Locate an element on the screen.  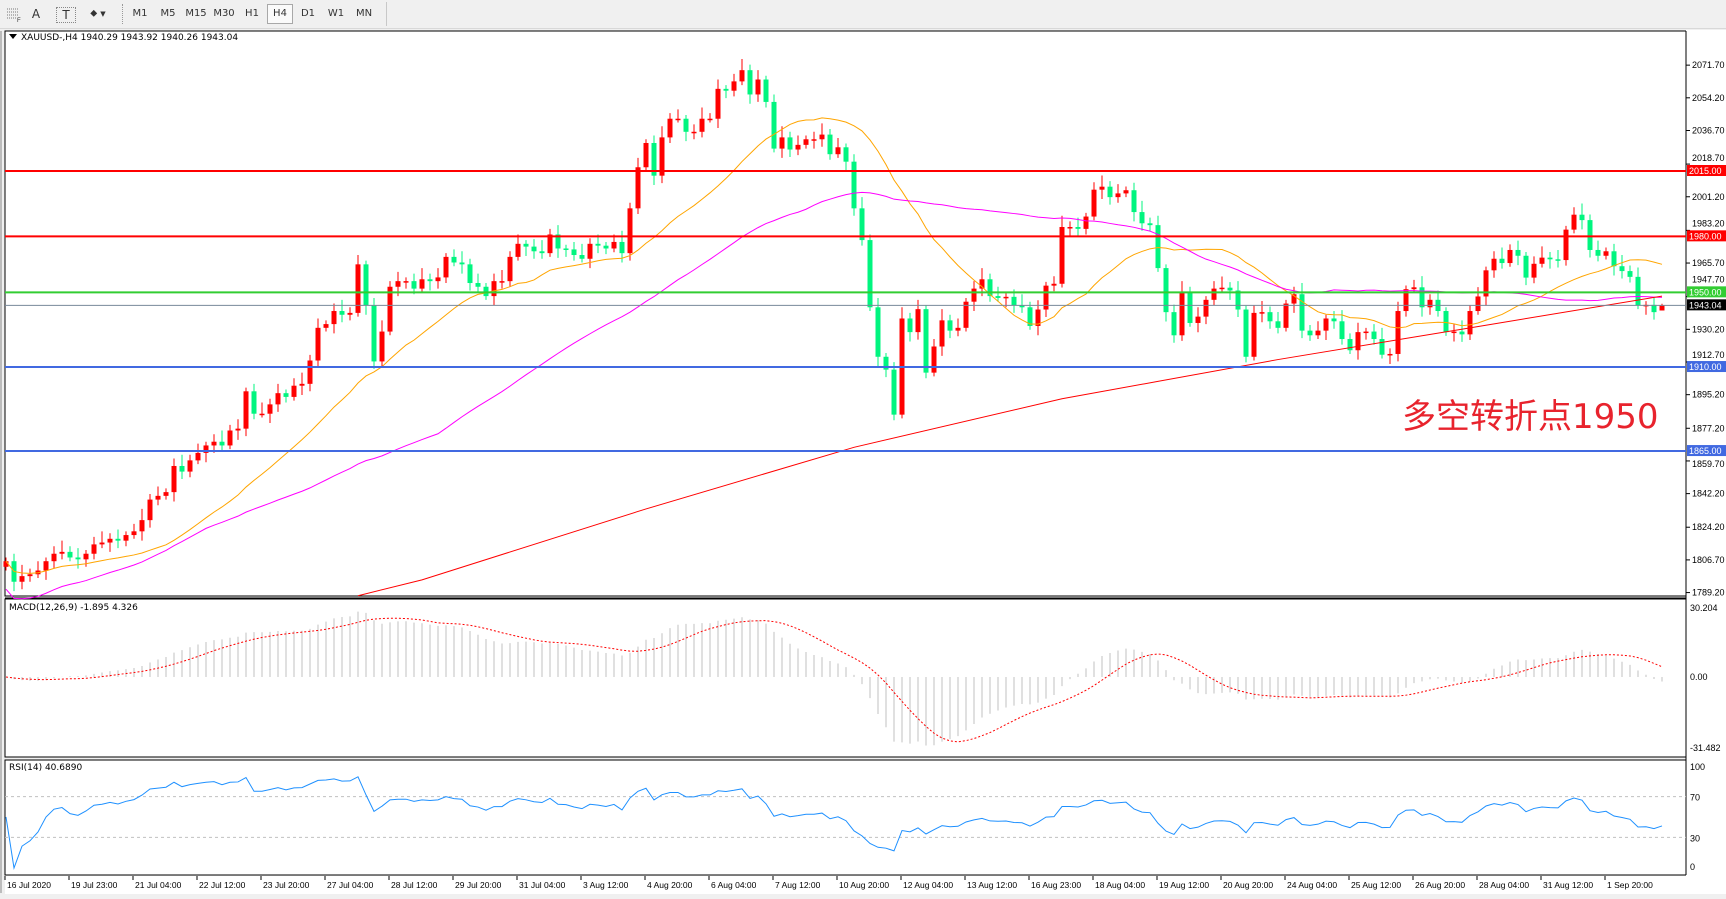
timeframe-d1: D1 is located at coordinates (308, 13).